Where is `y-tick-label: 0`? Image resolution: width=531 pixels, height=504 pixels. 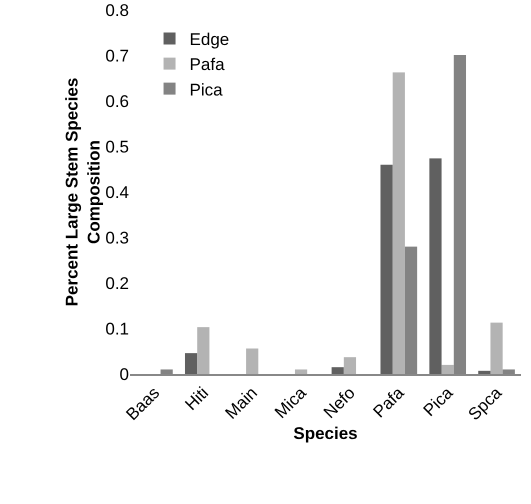
y-tick-label: 0 is located at coordinates (124, 374).